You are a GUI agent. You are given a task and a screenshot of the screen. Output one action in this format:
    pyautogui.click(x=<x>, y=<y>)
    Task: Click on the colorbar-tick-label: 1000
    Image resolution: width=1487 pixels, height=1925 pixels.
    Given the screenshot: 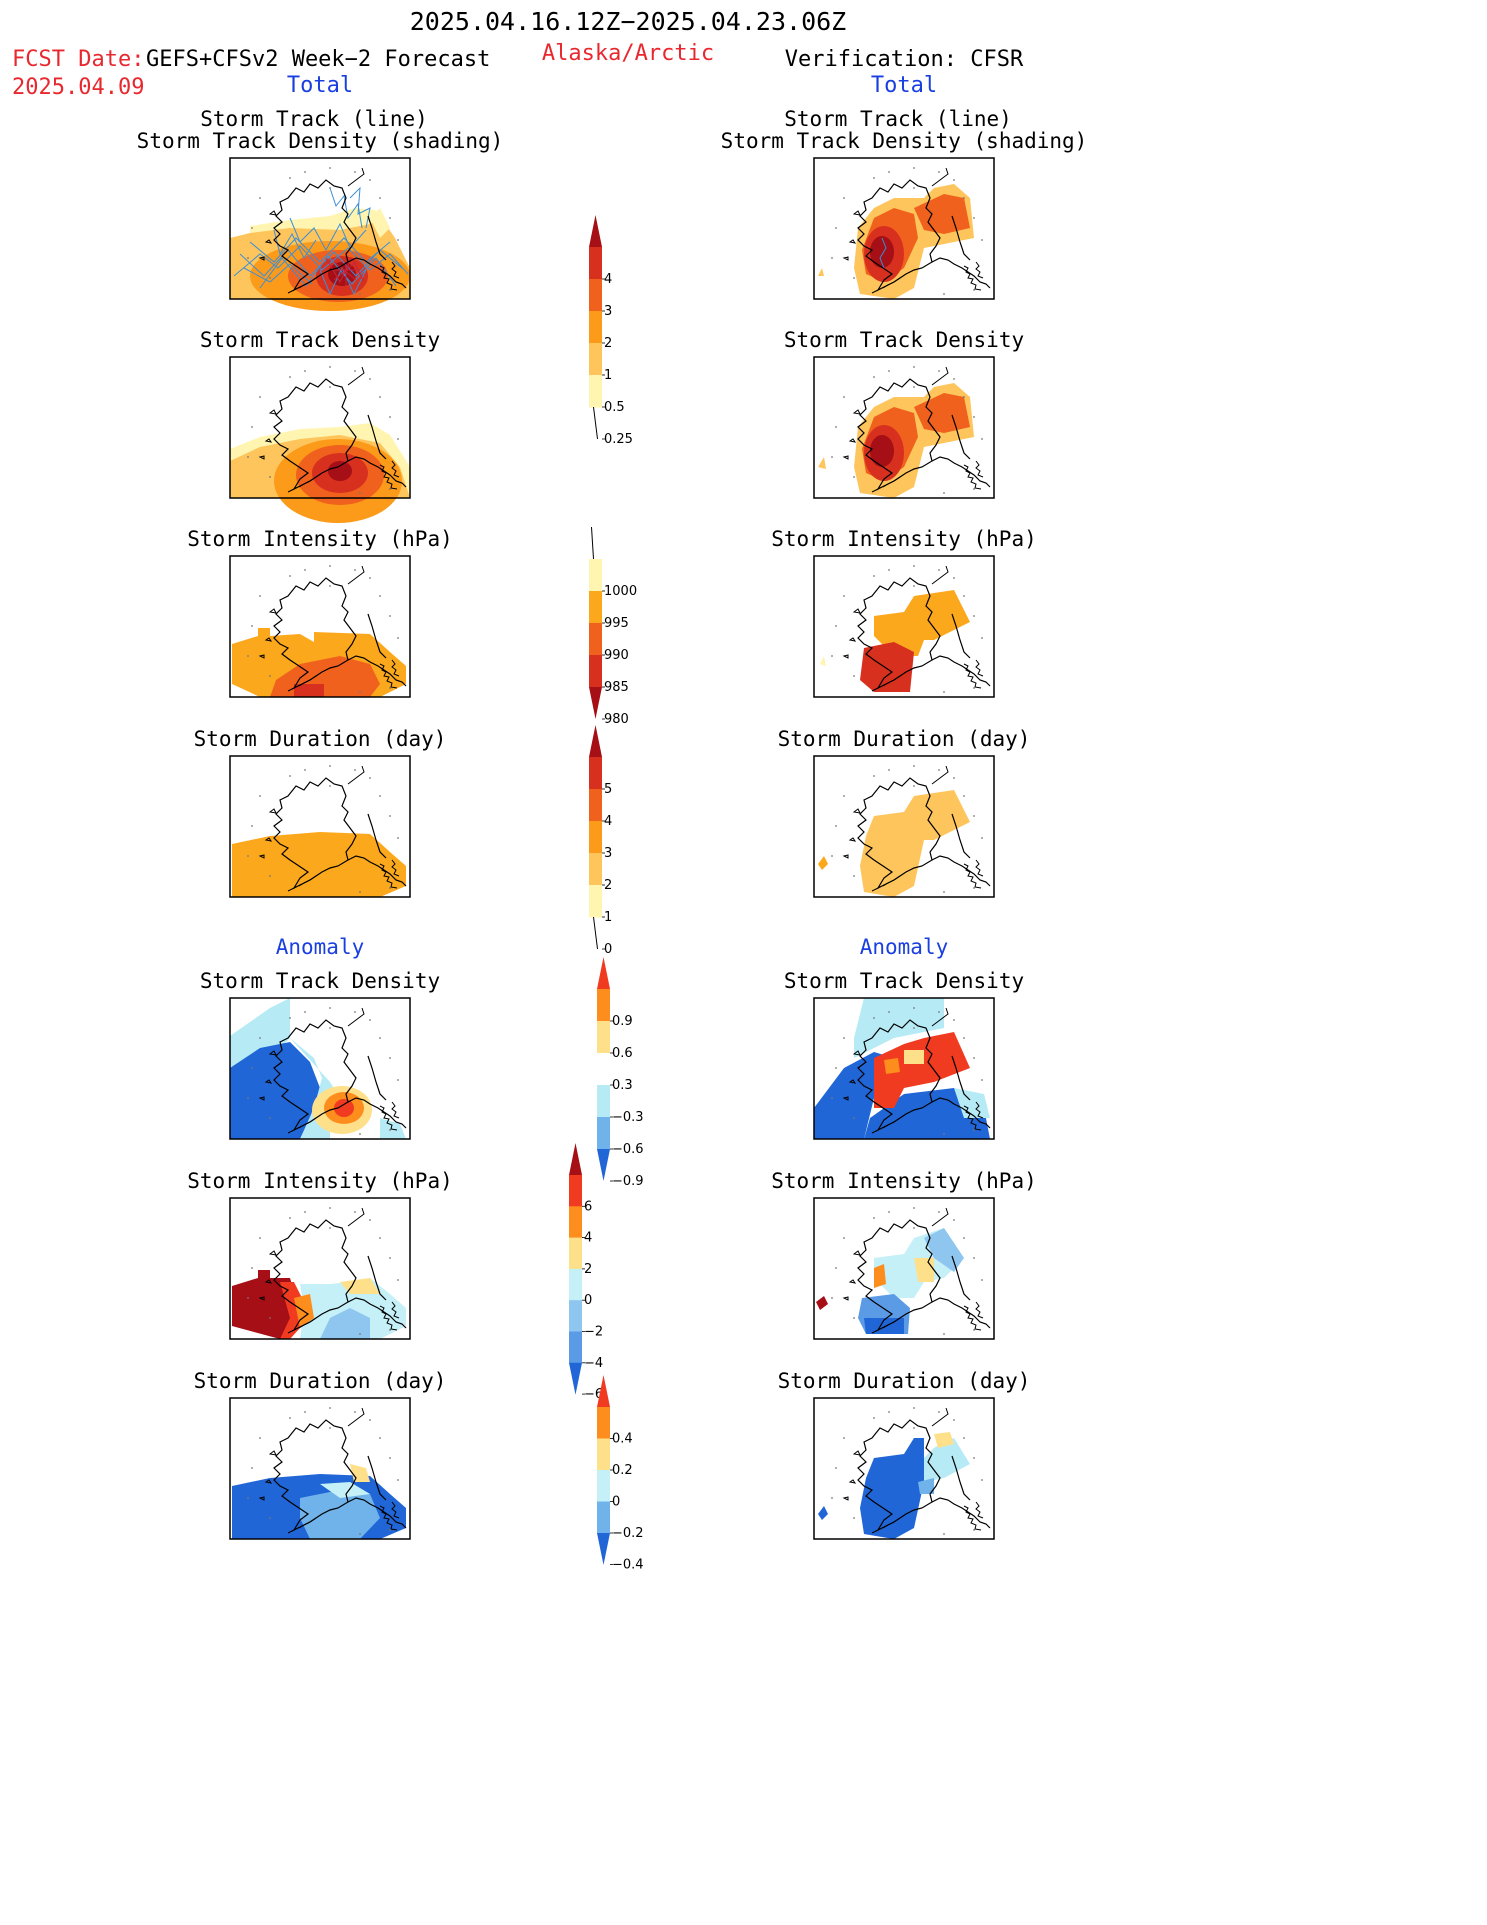 What is the action you would take?
    pyautogui.click(x=620, y=591)
    